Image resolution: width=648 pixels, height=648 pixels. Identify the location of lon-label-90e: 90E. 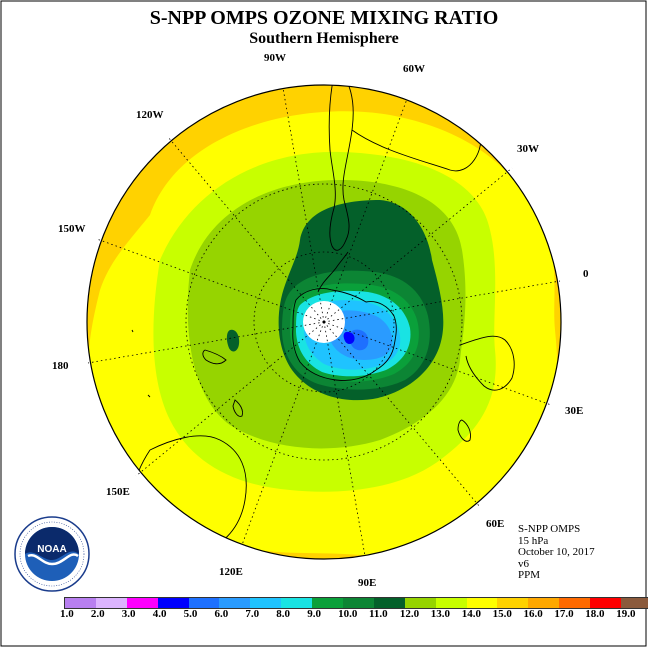
(367, 583).